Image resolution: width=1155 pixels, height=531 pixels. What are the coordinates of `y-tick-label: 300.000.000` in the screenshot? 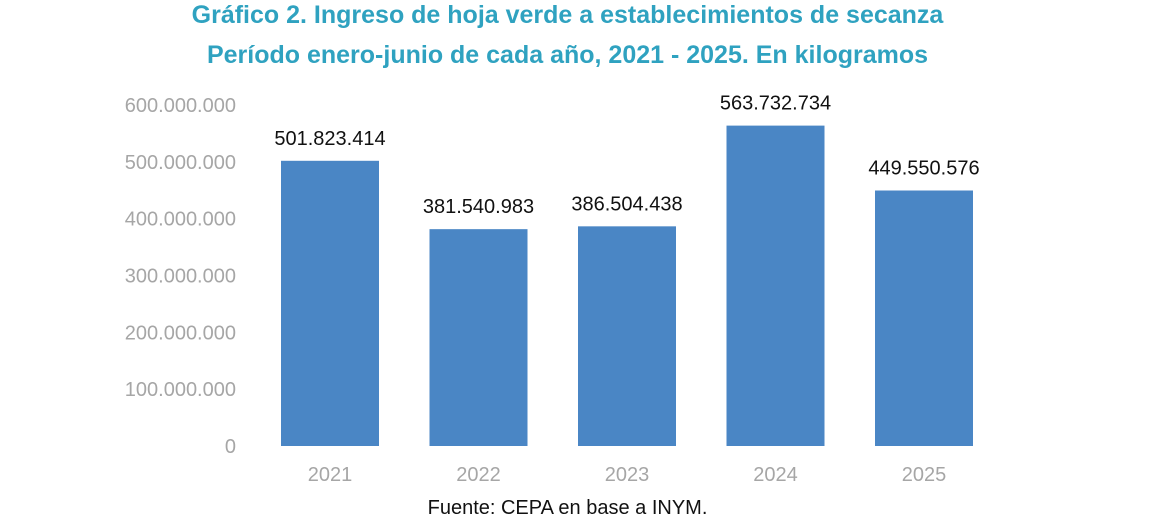 It's located at (180, 277).